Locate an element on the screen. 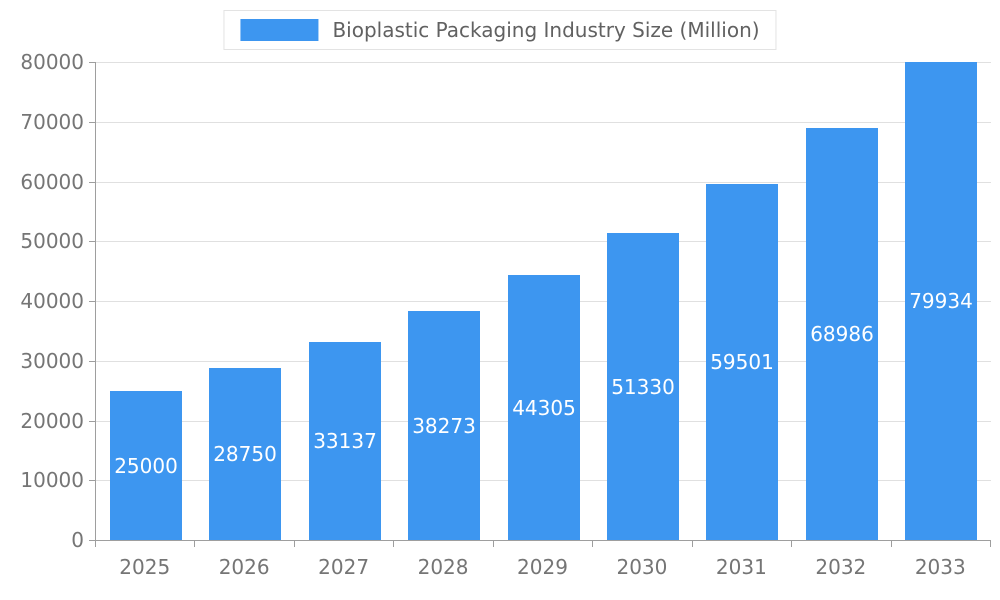 This screenshot has height=600, width=1000. bar-value-label: 51330 is located at coordinates (643, 386).